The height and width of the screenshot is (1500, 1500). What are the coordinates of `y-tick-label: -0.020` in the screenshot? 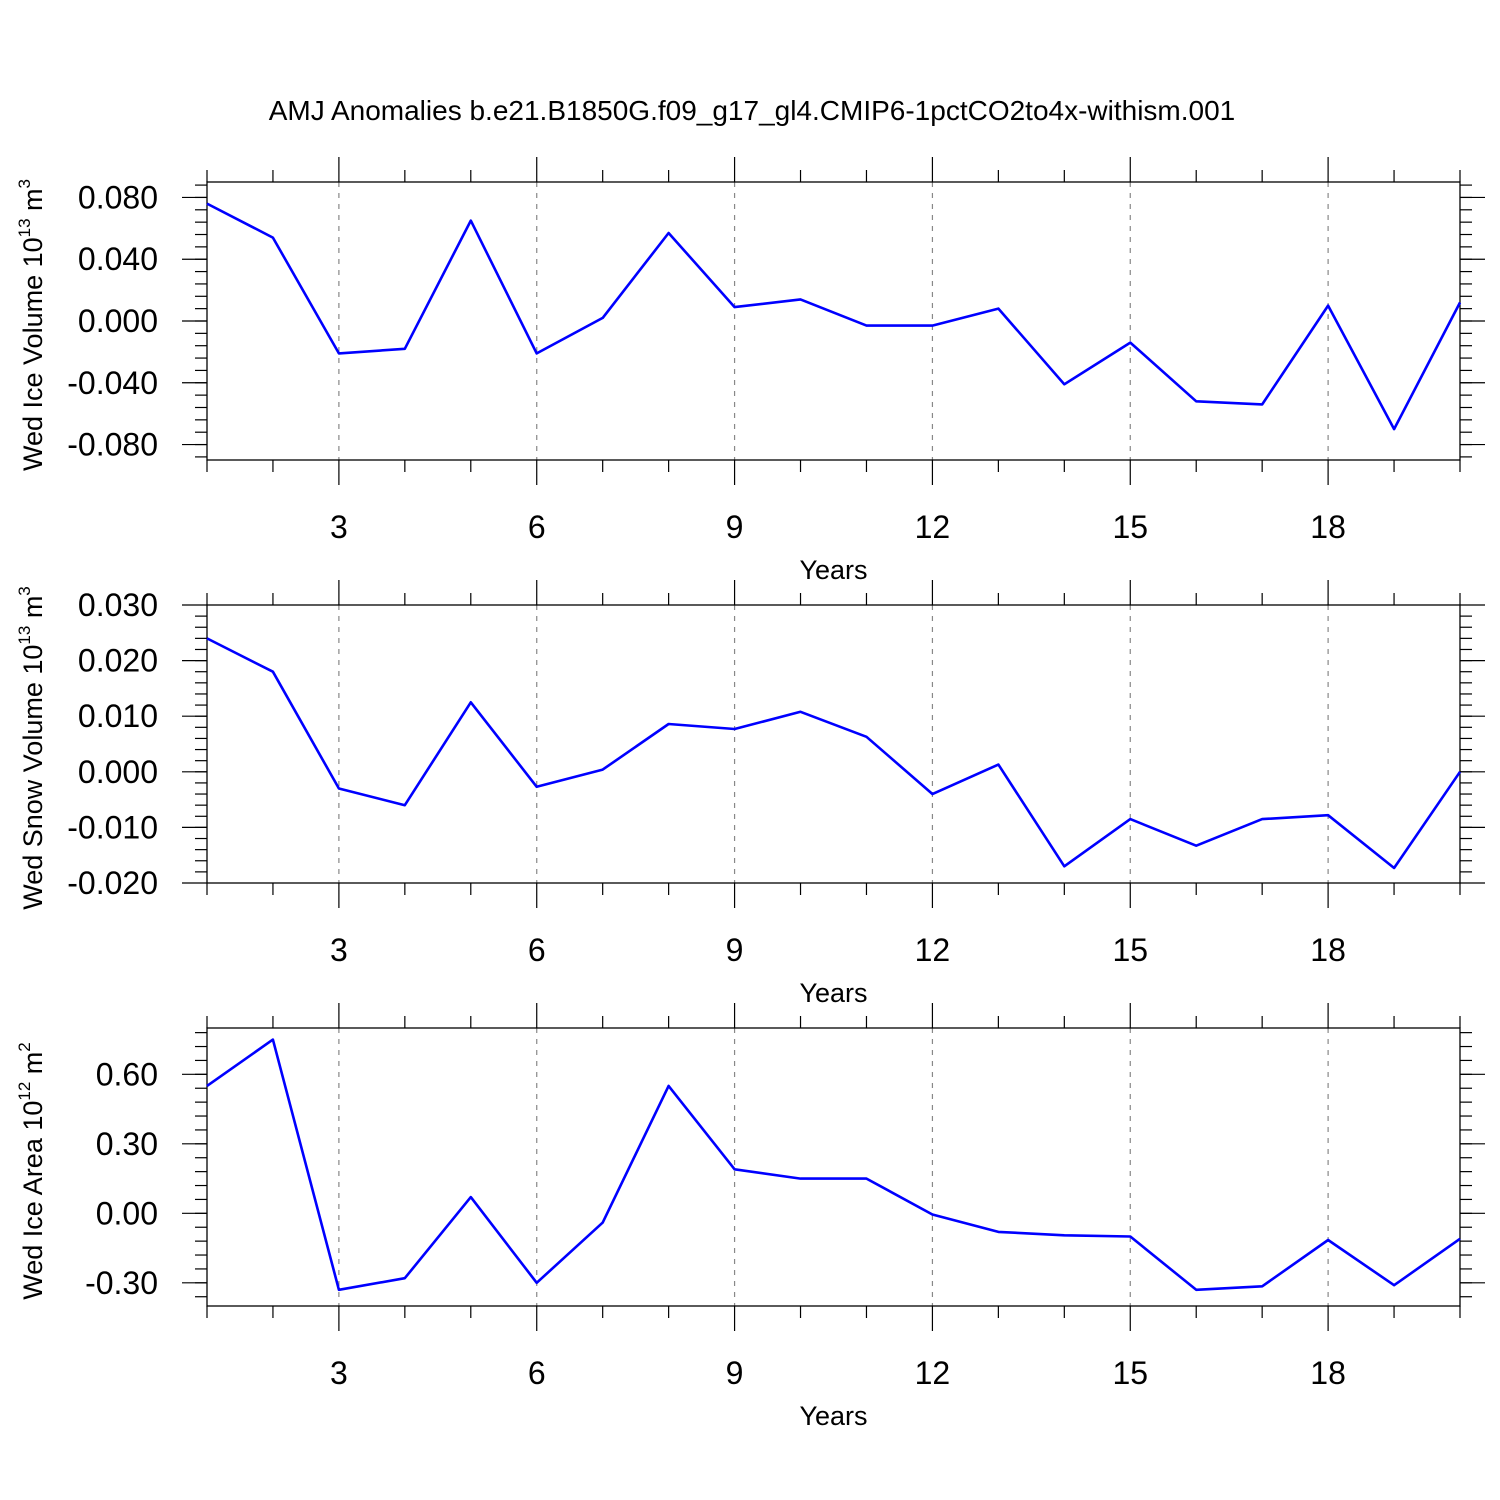 It's located at (112, 883).